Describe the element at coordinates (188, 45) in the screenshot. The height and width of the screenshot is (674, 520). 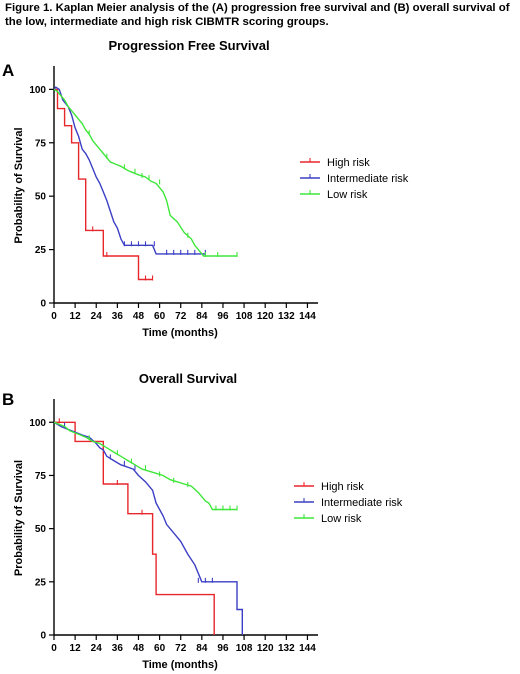
I see `chart-title: Progression Free Survival` at that location.